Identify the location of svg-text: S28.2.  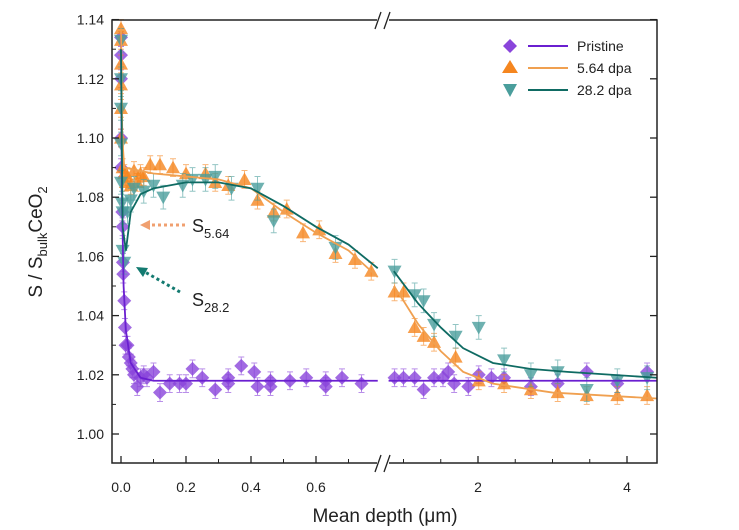
(210, 302).